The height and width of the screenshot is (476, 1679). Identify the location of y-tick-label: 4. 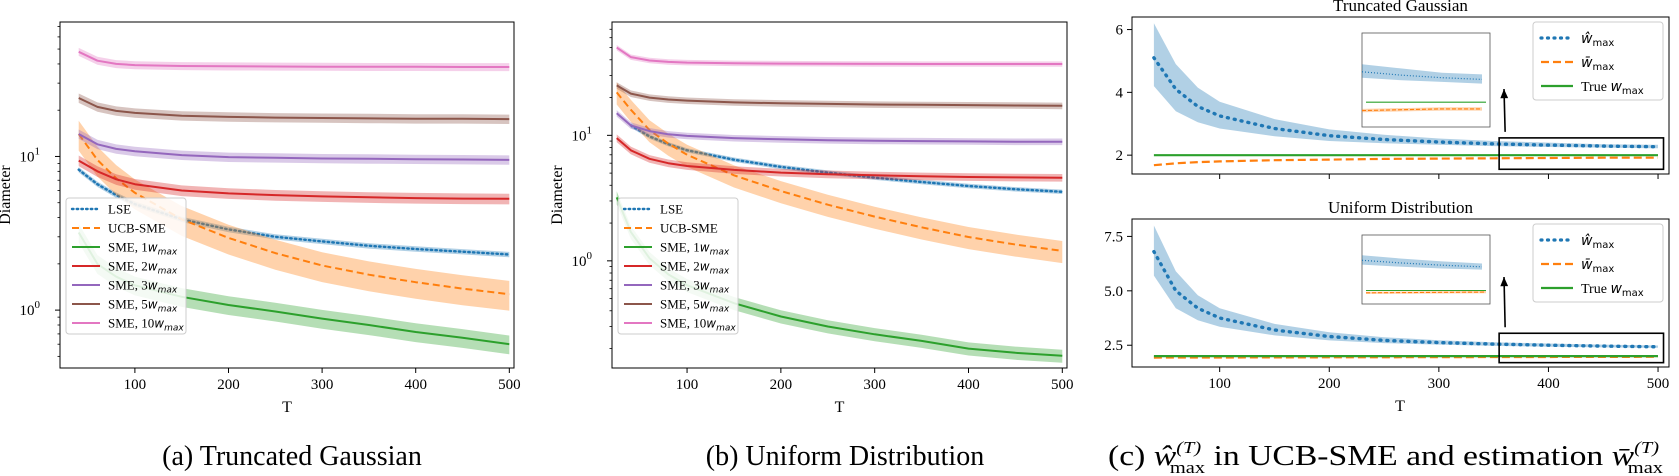
(1120, 93).